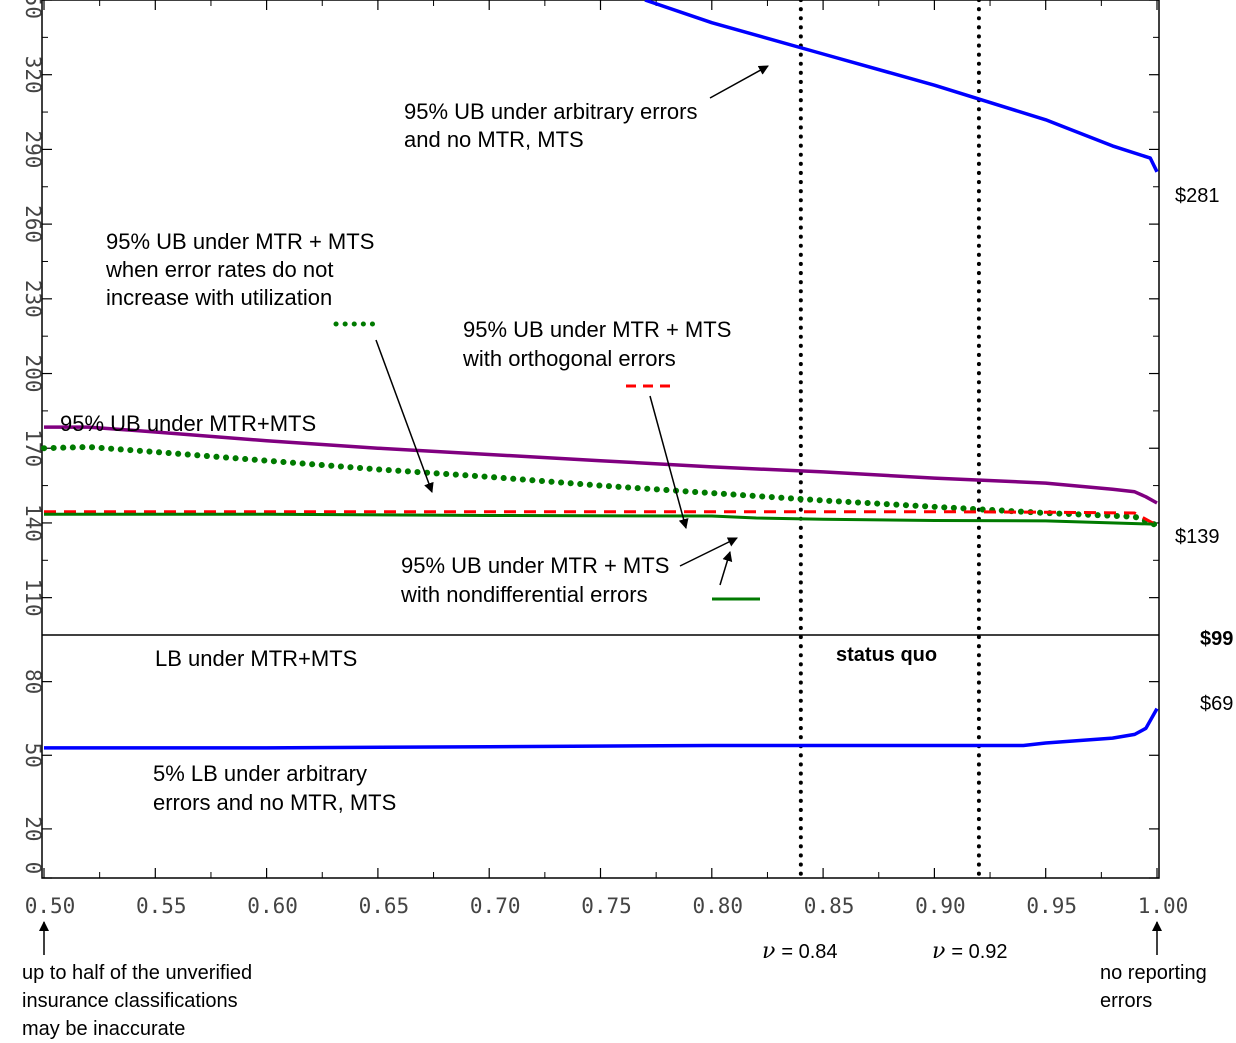 Image resolution: width=1236 pixels, height=1043 pixels. Describe the element at coordinates (726, 568) in the screenshot. I see `arrow-ub-nondifferential-right` at that location.